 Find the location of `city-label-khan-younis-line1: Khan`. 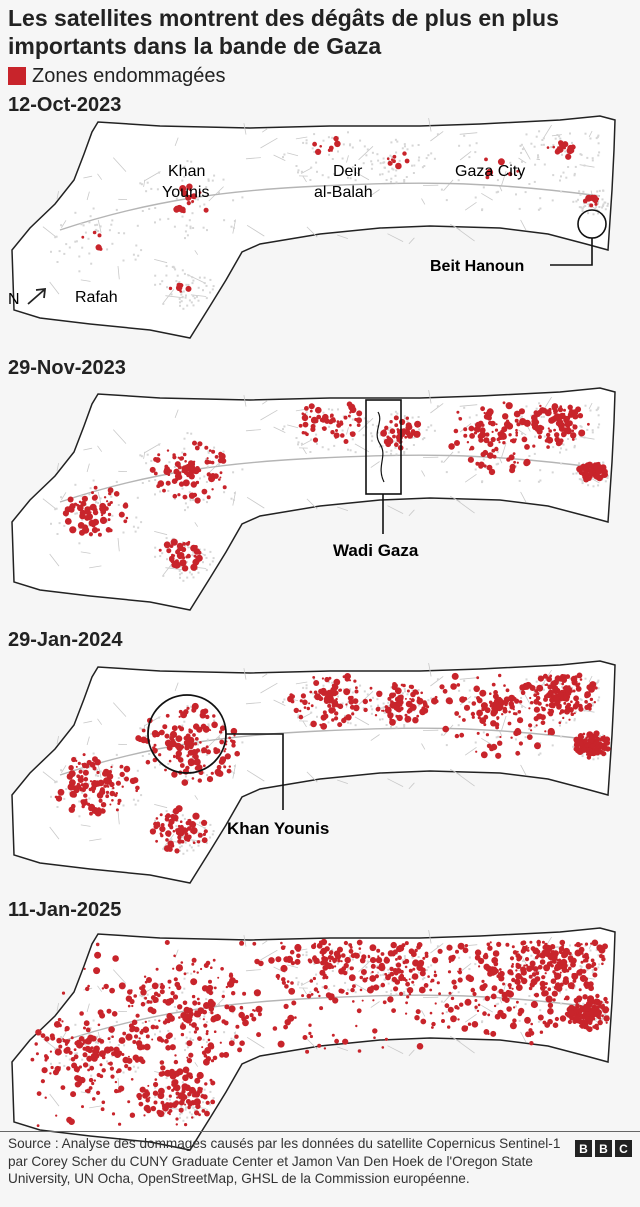

city-label-khan-younis-line1: Khan is located at coordinates (186, 171).